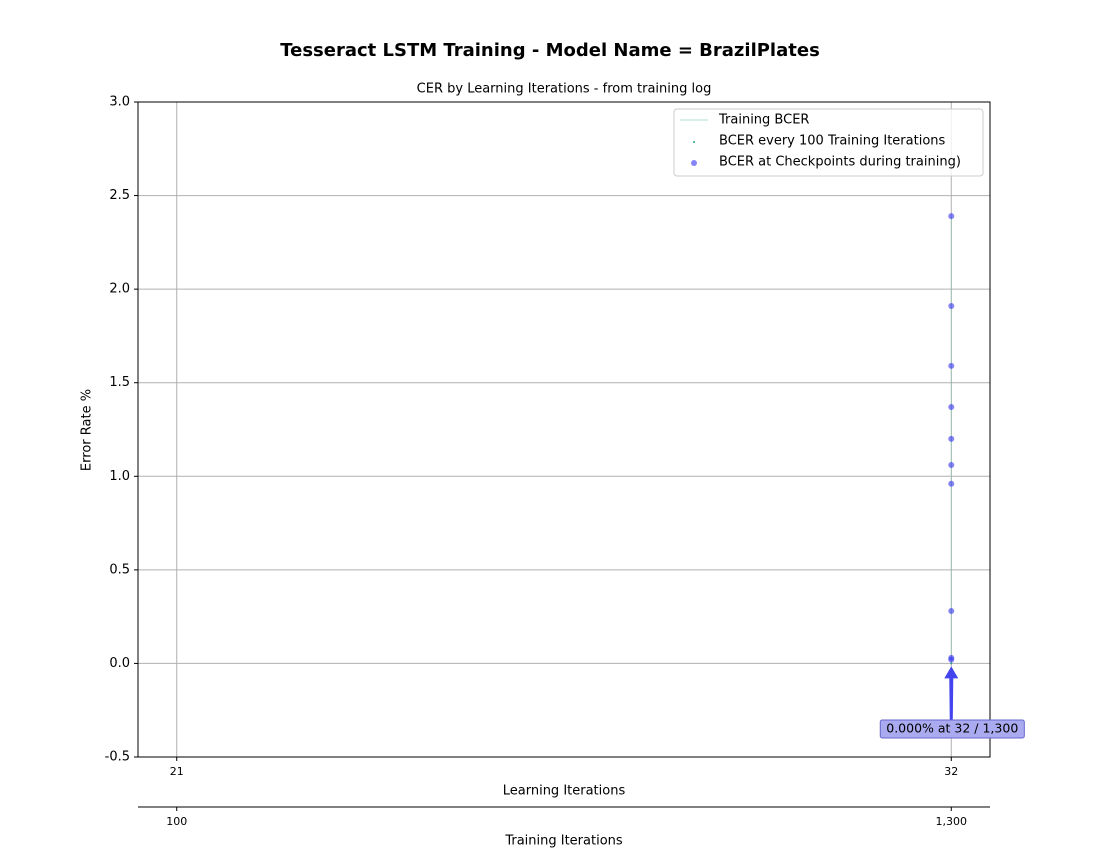 The height and width of the screenshot is (850, 1100). Describe the element at coordinates (119, 195) in the screenshot. I see `y-tick-label: 2.5` at that location.